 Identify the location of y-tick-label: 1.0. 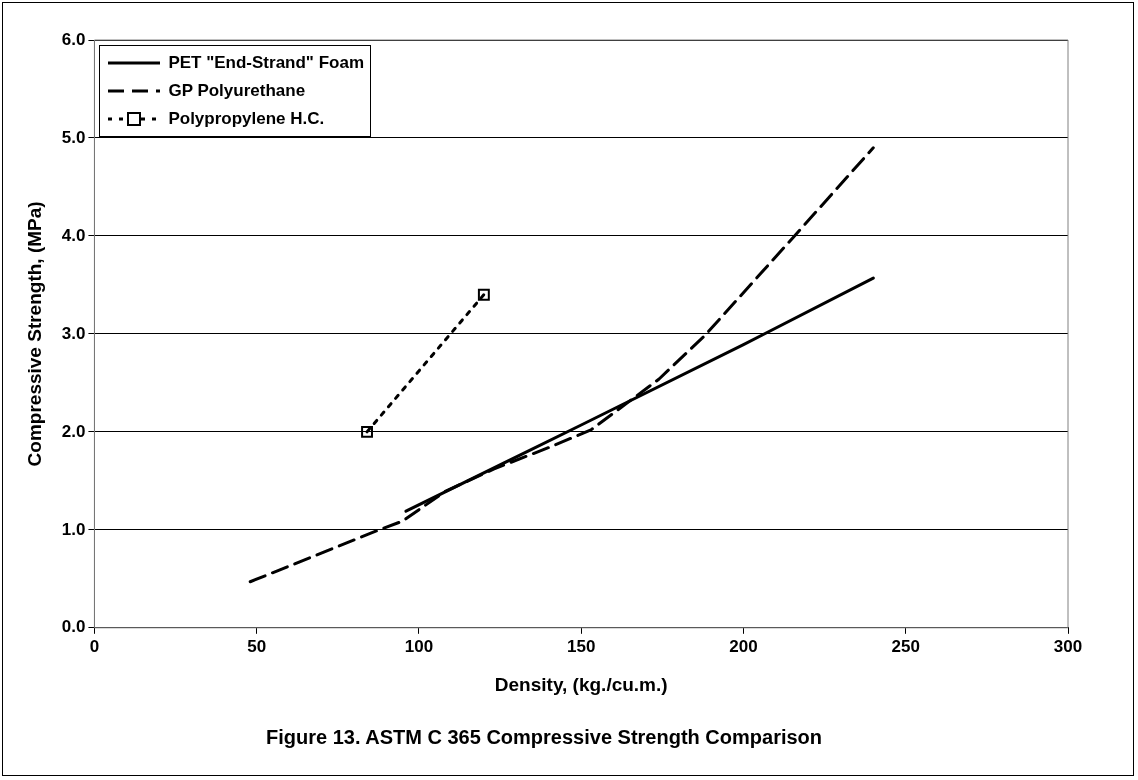
(73, 529).